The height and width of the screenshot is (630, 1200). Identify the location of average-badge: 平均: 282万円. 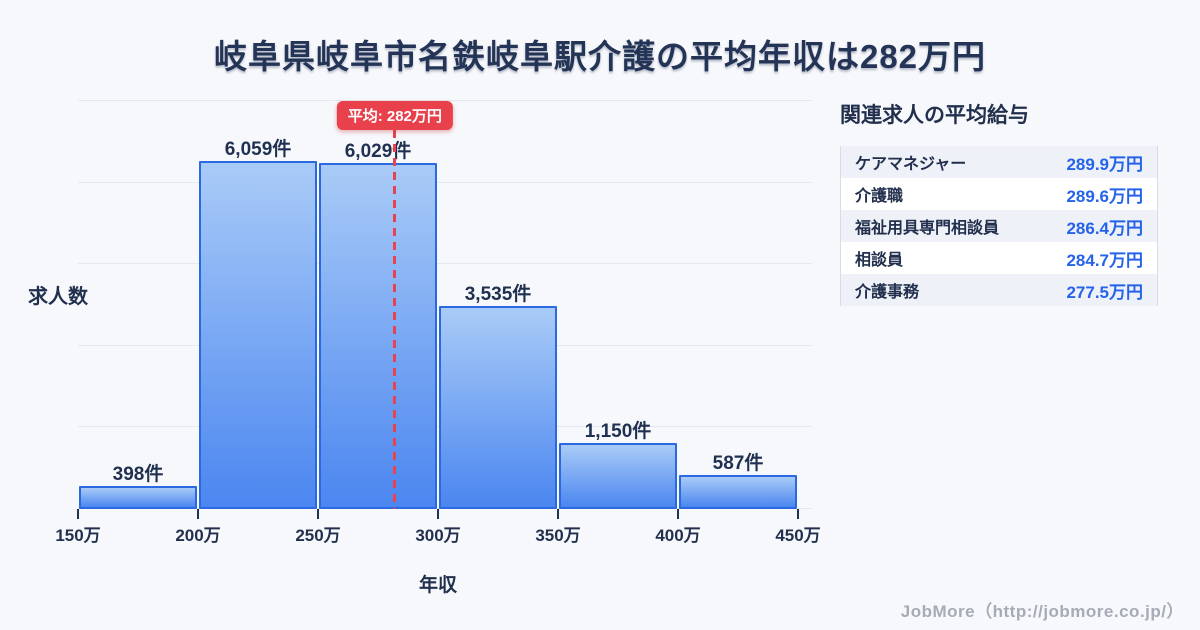
(394, 115).